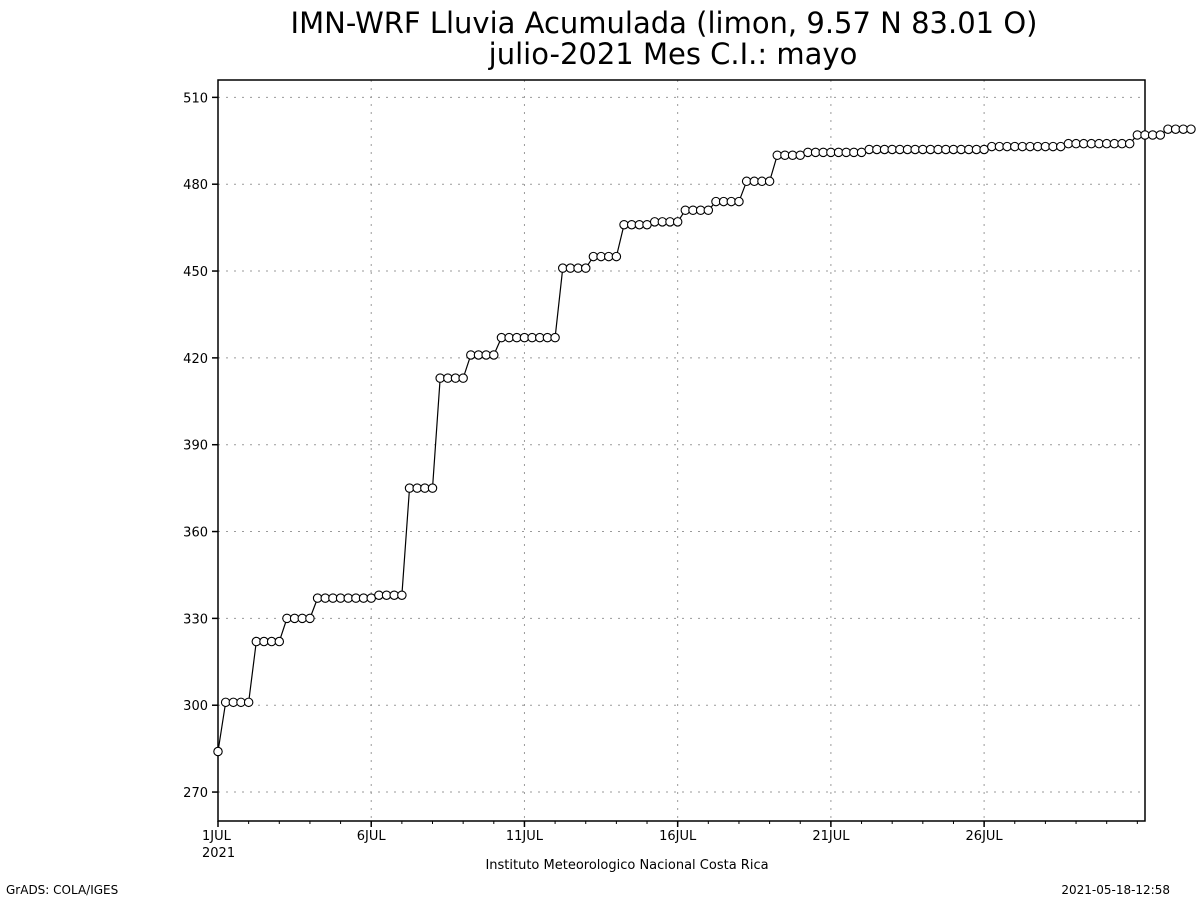  What do you see at coordinates (1115, 890) in the screenshot?
I see `timestamp: 2021-05-18-12:58` at bounding box center [1115, 890].